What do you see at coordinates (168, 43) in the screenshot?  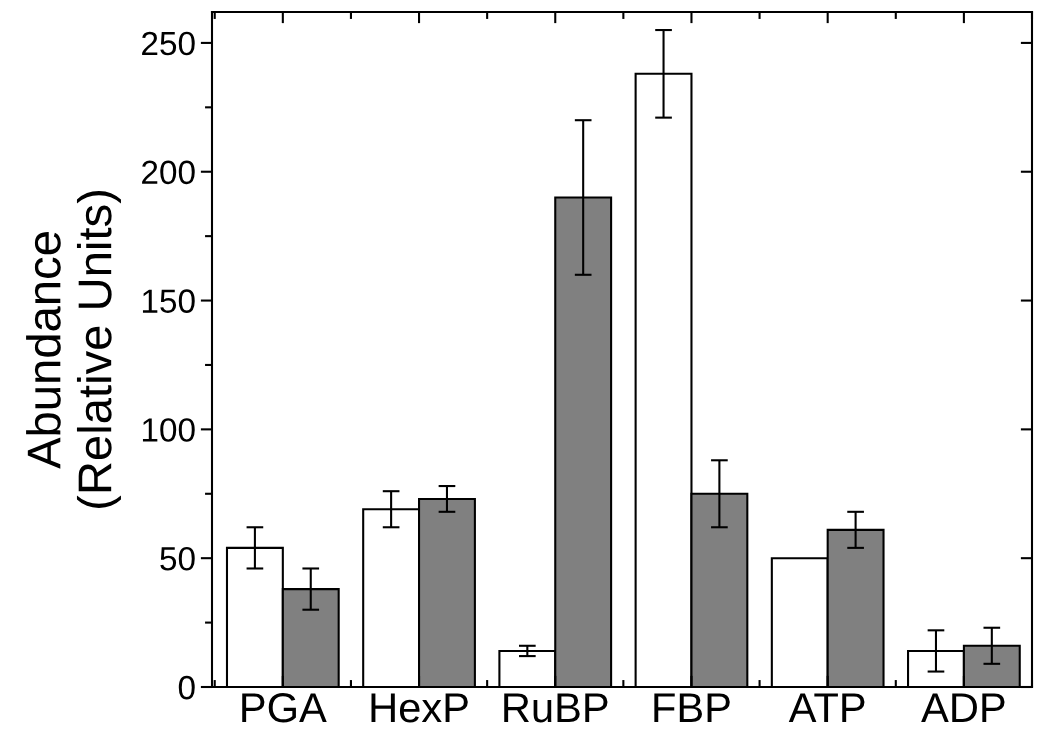 I see `y-tick-label: 250` at bounding box center [168, 43].